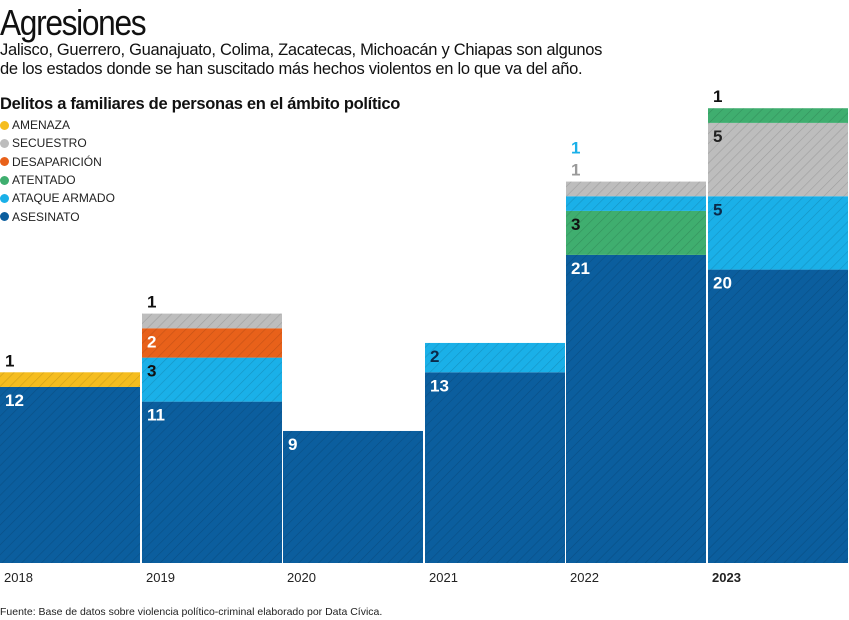 Image resolution: width=849 pixels, height=620 pixels. I want to click on x-tick-label: 2019, so click(160, 577).